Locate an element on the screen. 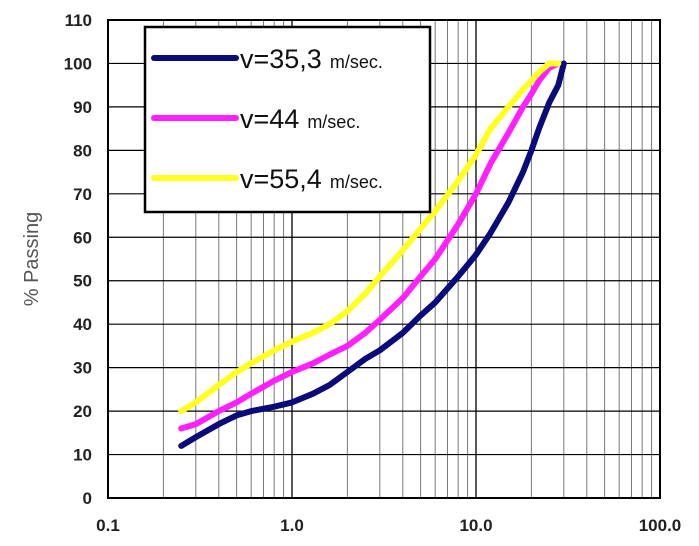  x-tick-label: 100.0 is located at coordinates (660, 525).